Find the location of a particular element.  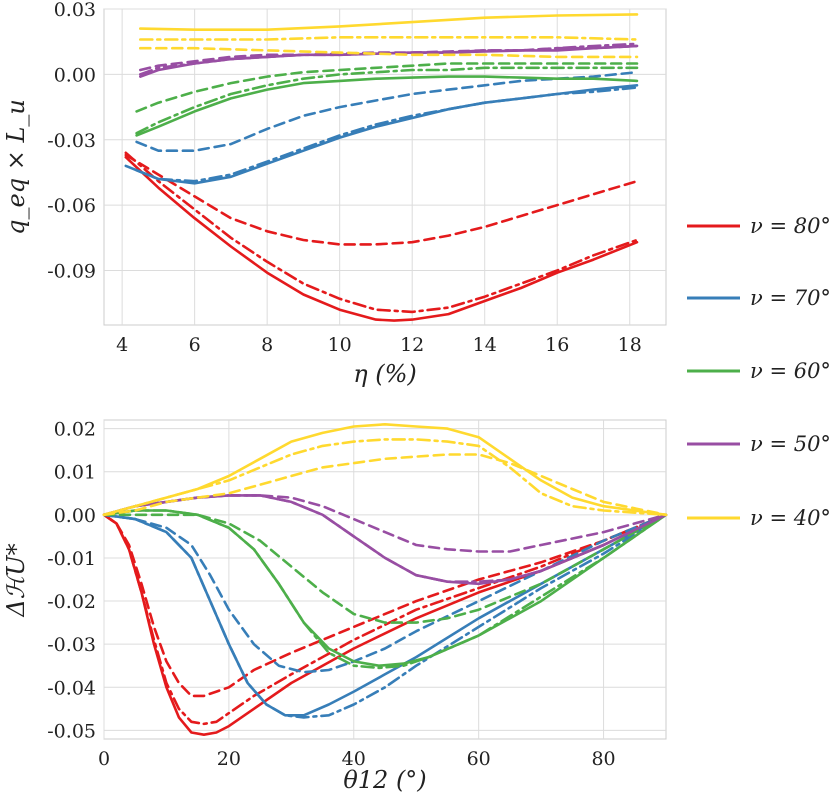

legend-label: ν = 50° is located at coordinates (790, 444).